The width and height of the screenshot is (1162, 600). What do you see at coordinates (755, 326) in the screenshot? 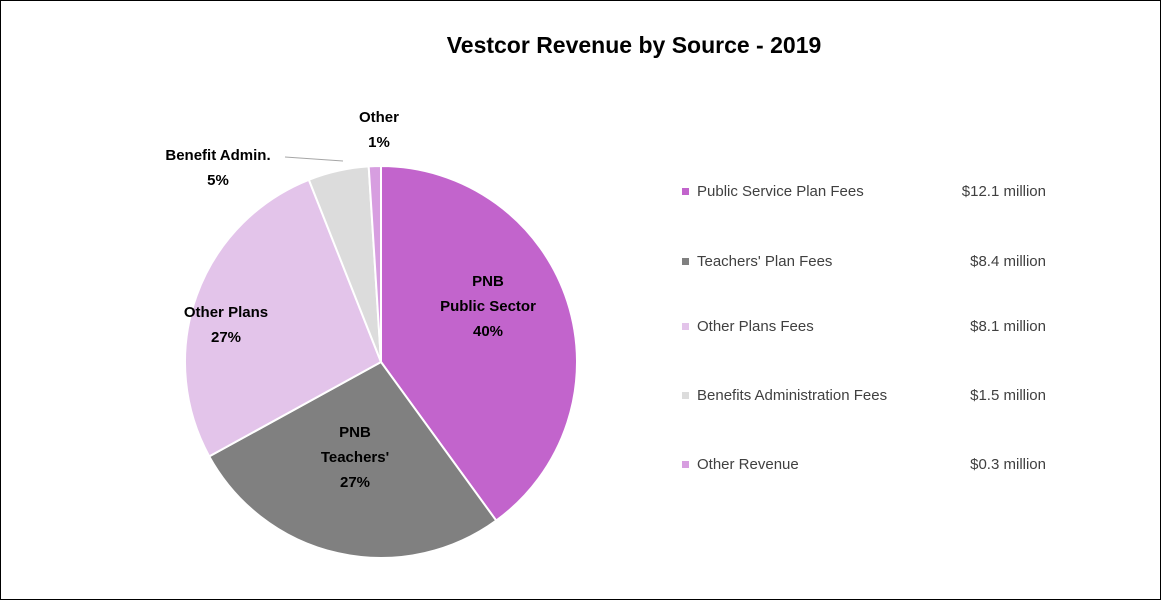
I see `legend-label: Other Plans Fees` at bounding box center [755, 326].